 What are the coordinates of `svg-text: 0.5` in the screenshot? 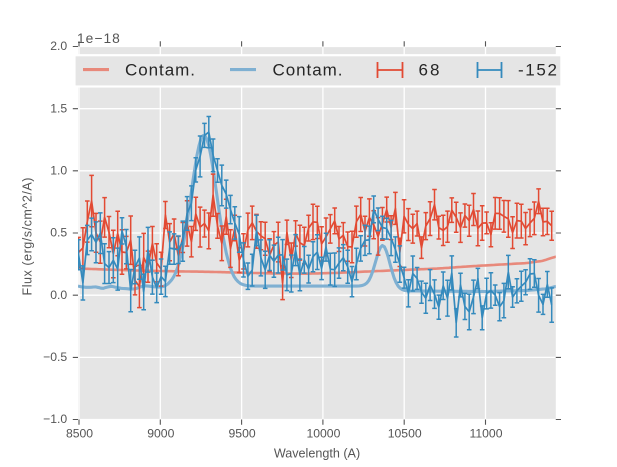 It's located at (58, 233).